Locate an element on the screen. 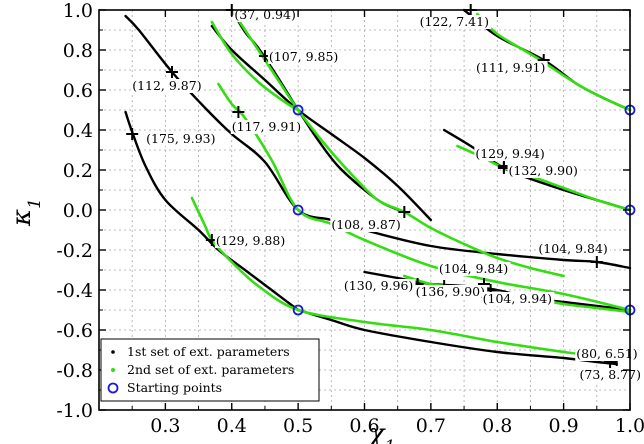  y-tick-label: 1.0 is located at coordinates (78, 11).